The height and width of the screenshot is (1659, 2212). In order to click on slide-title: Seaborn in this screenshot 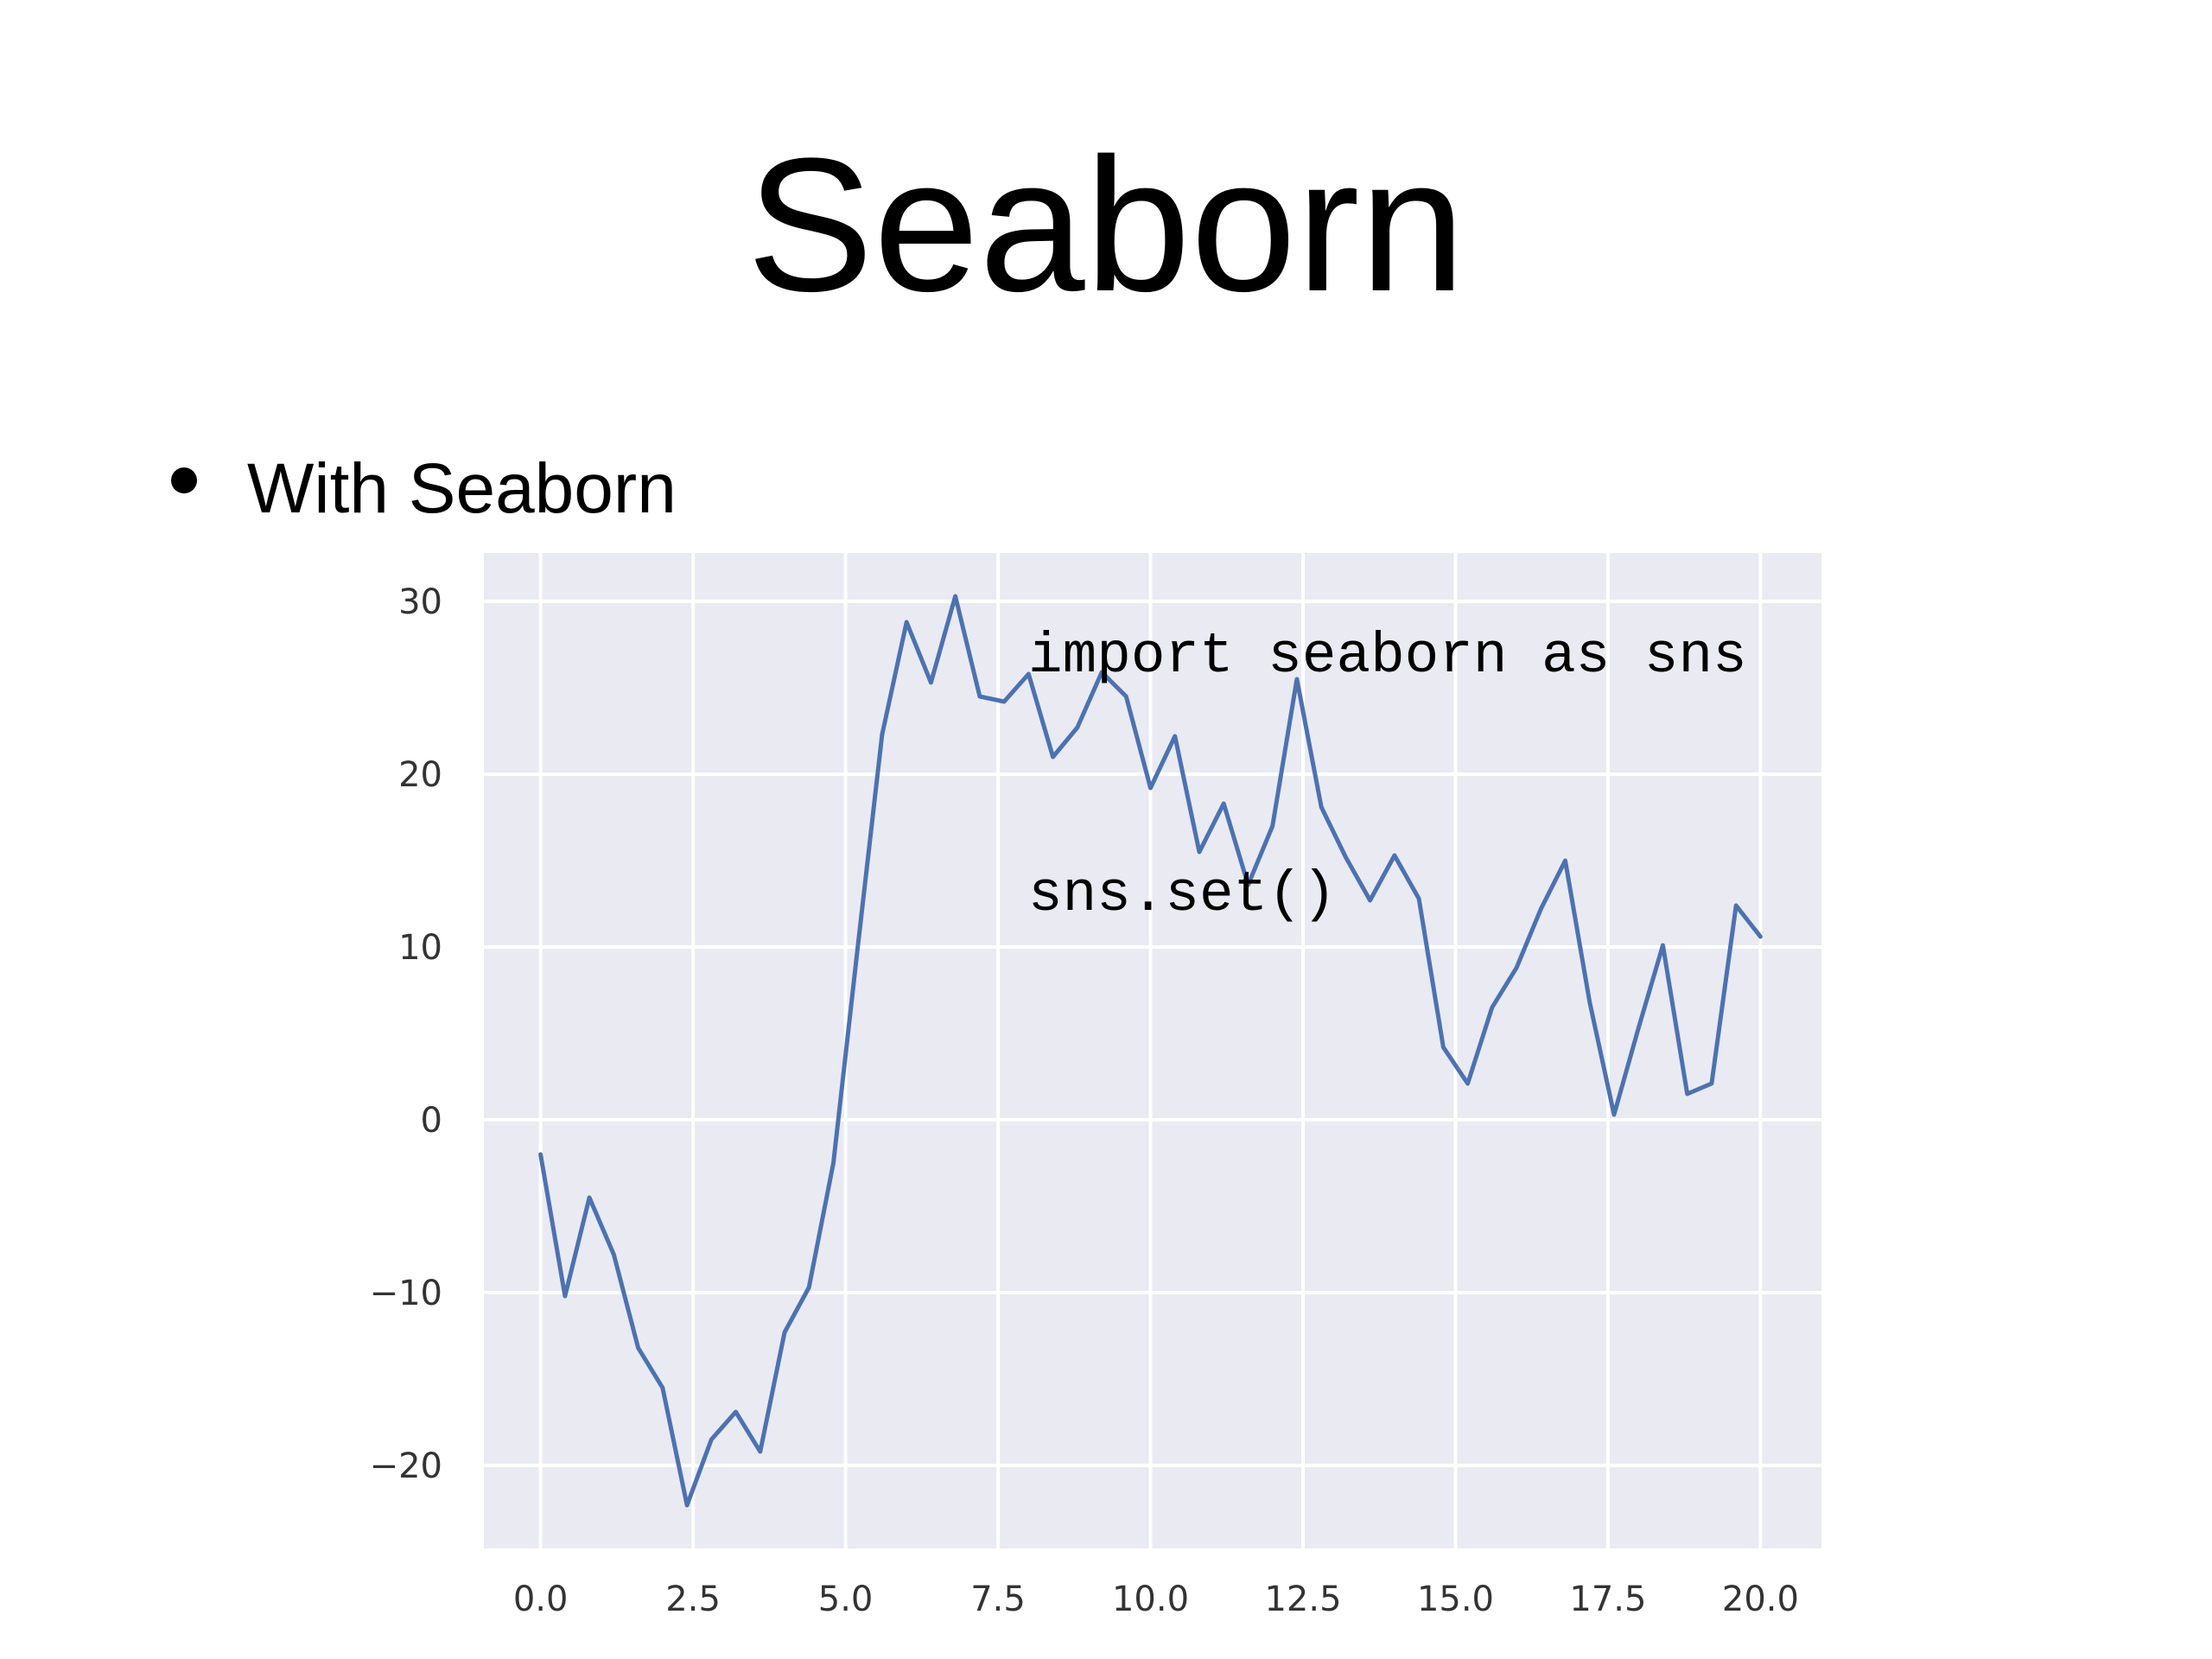, I will do `click(1106, 224)`.